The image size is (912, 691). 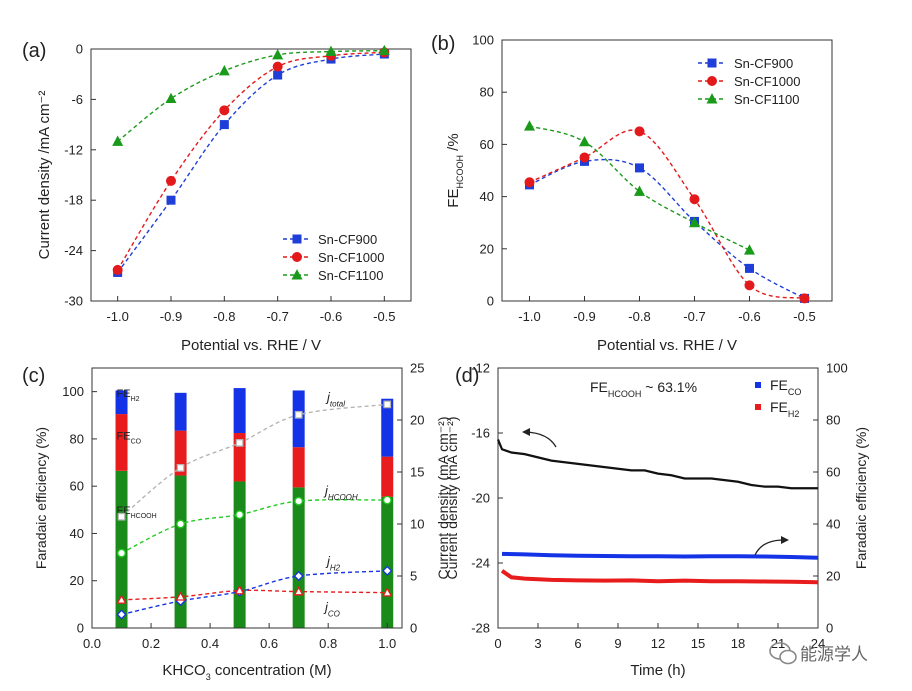 I want to click on y-tick-label: -6, so click(x=77, y=99).